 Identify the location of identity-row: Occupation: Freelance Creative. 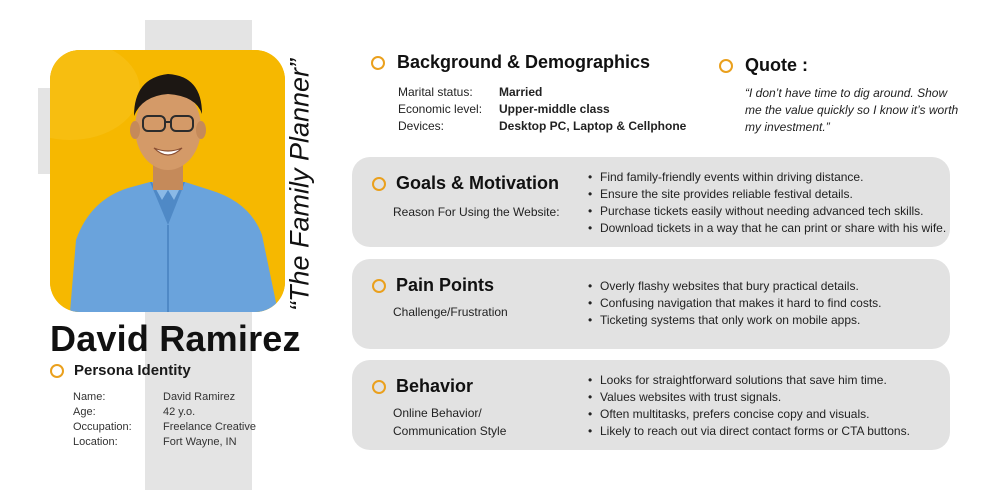
(164, 427).